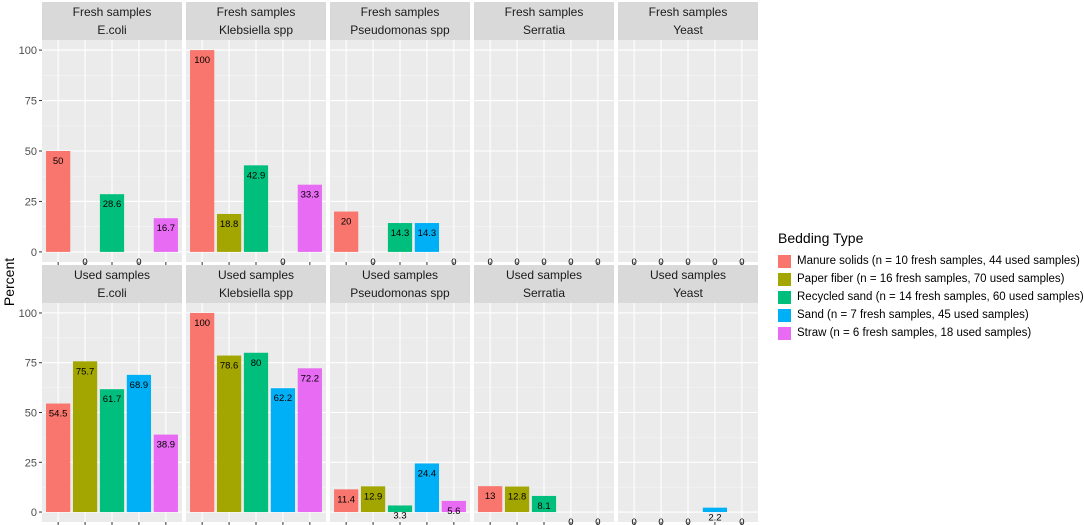 The width and height of the screenshot is (1084, 525). I want to click on data-label: 33.3, so click(310, 195).